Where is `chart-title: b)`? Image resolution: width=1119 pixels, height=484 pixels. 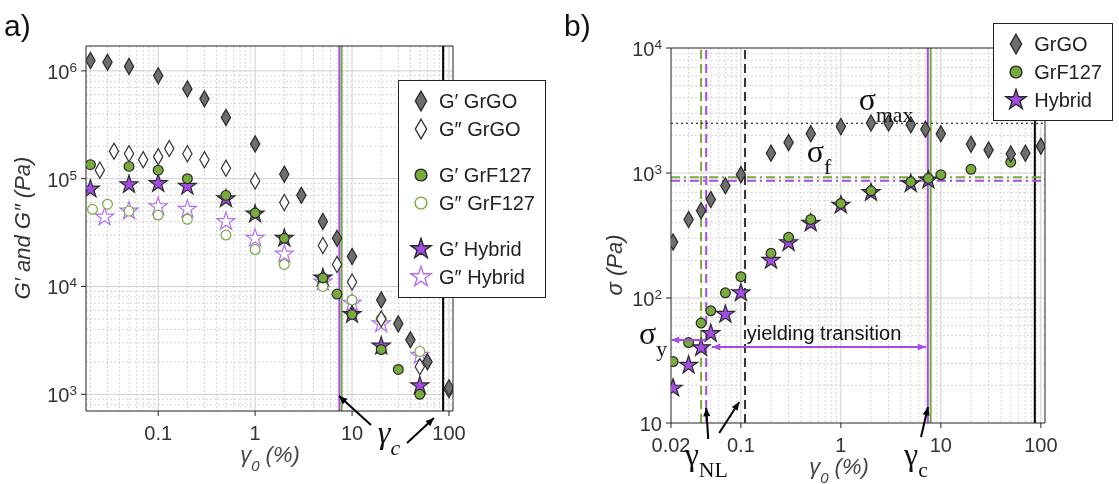
chart-title: b) is located at coordinates (577, 25).